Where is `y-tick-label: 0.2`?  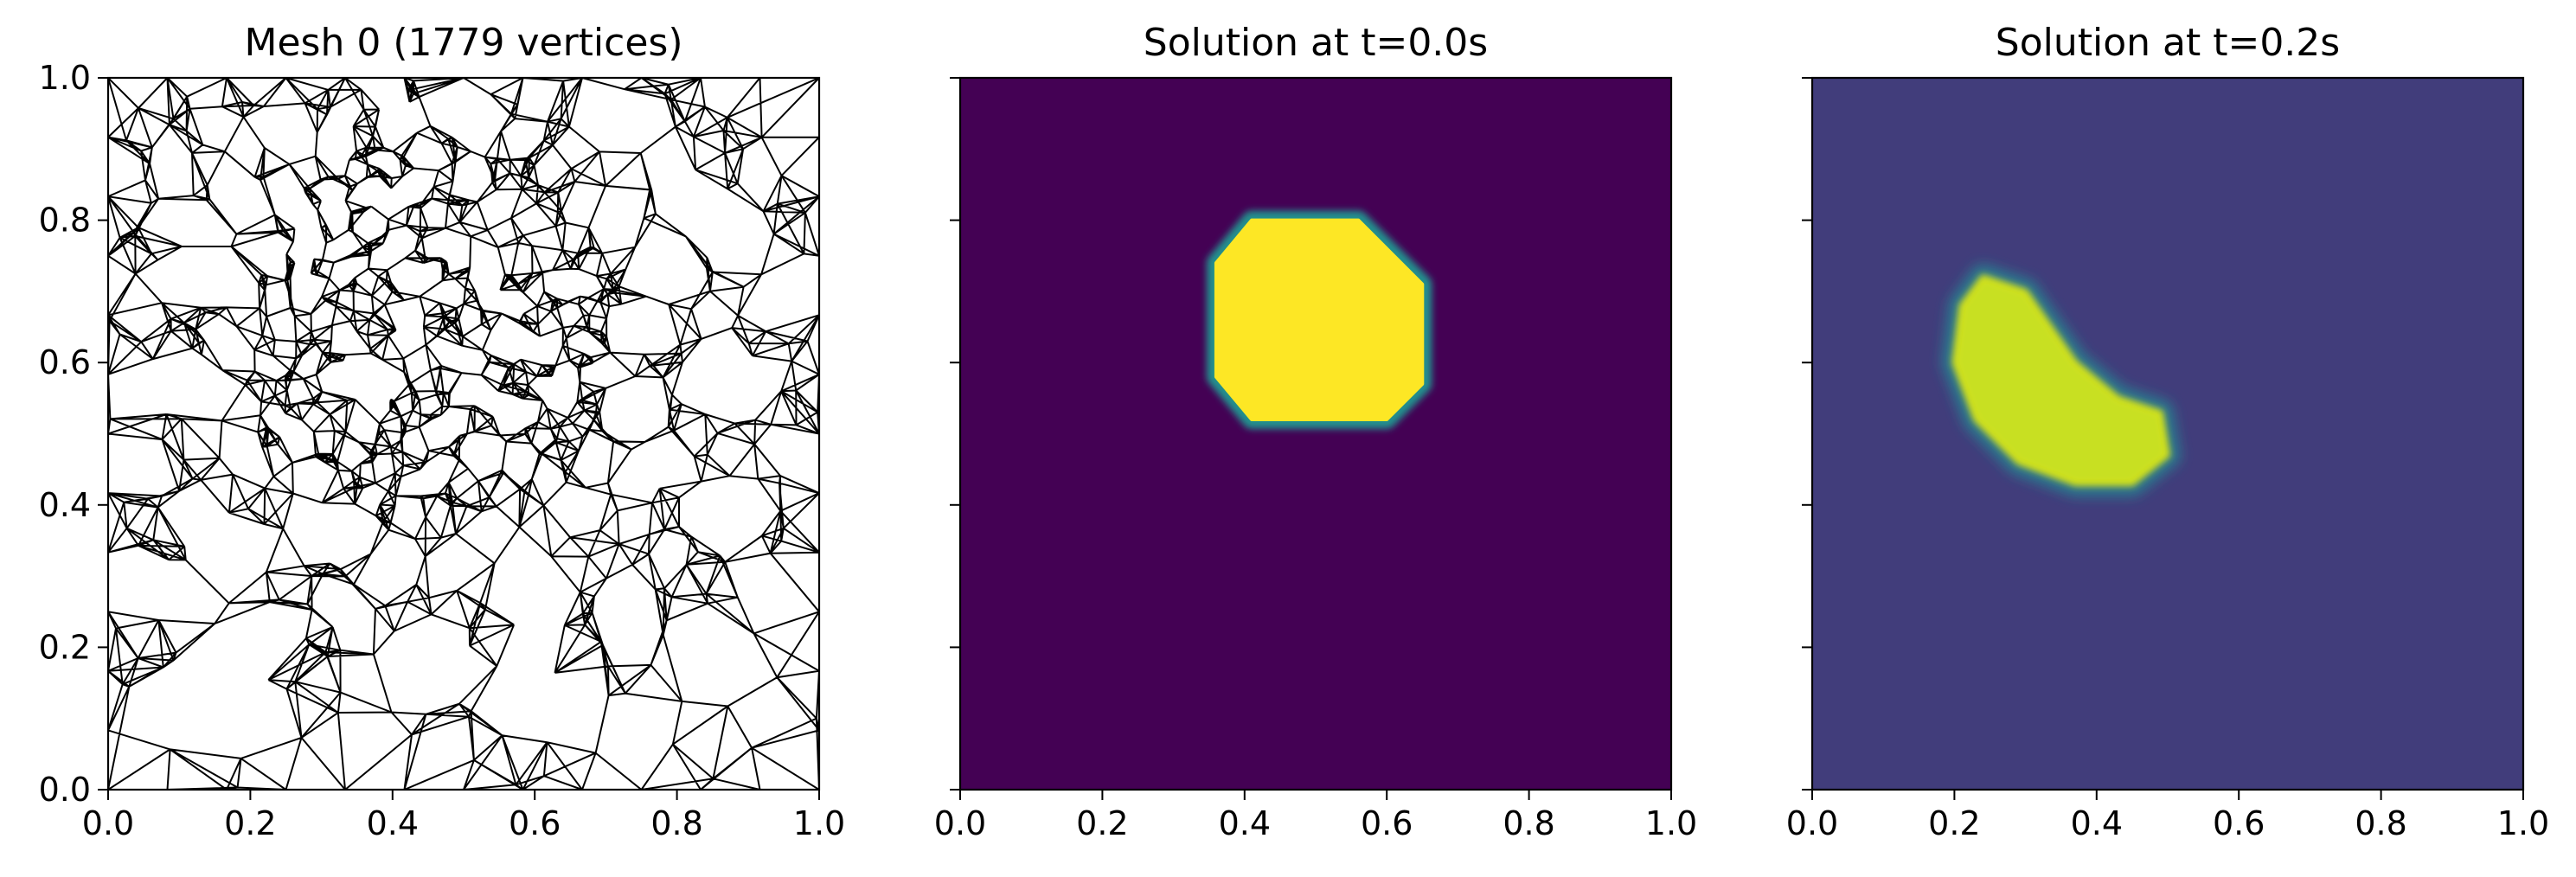 y-tick-label: 0.2 is located at coordinates (65, 647).